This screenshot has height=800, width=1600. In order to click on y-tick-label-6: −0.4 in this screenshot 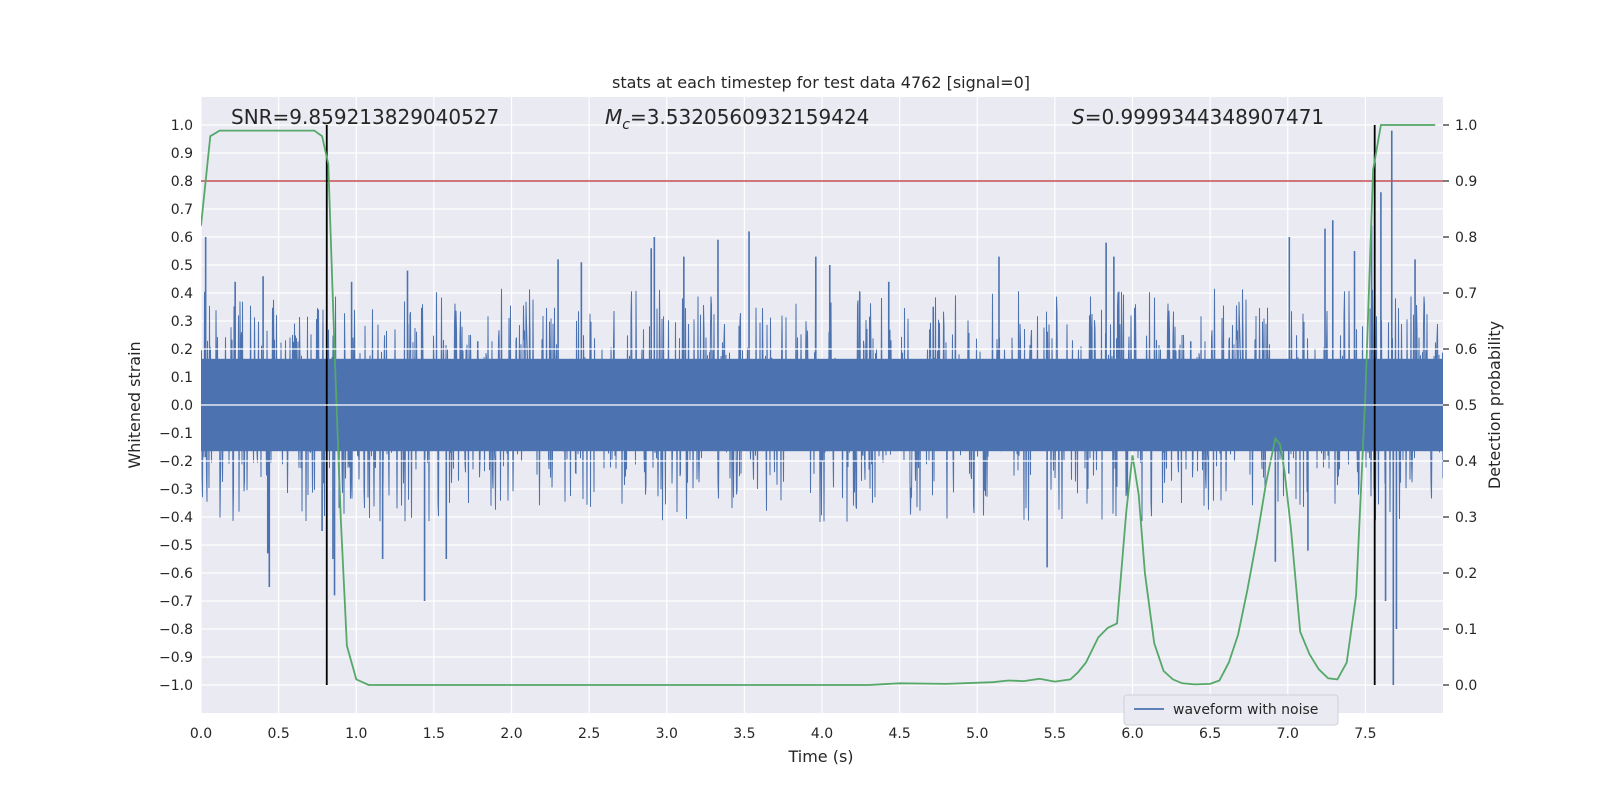, I will do `click(176, 518)`.